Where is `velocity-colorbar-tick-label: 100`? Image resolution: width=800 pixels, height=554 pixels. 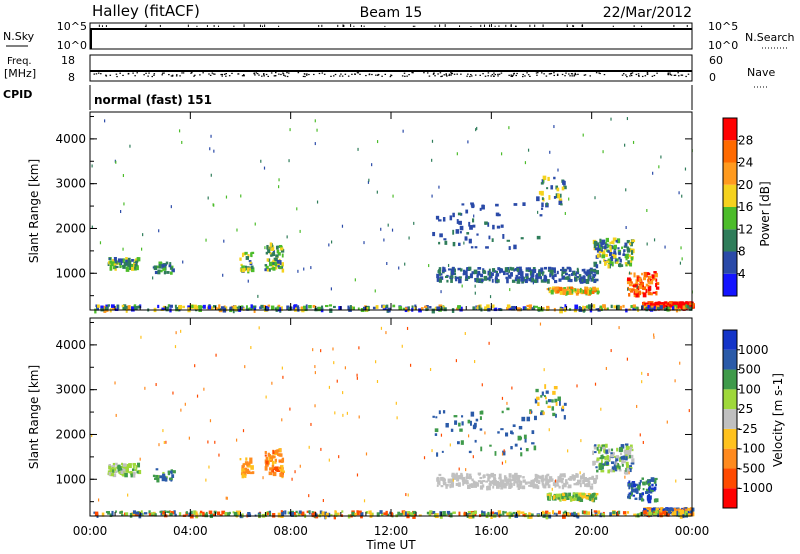
velocity-colorbar-tick-label: 100 is located at coordinates (749, 389).